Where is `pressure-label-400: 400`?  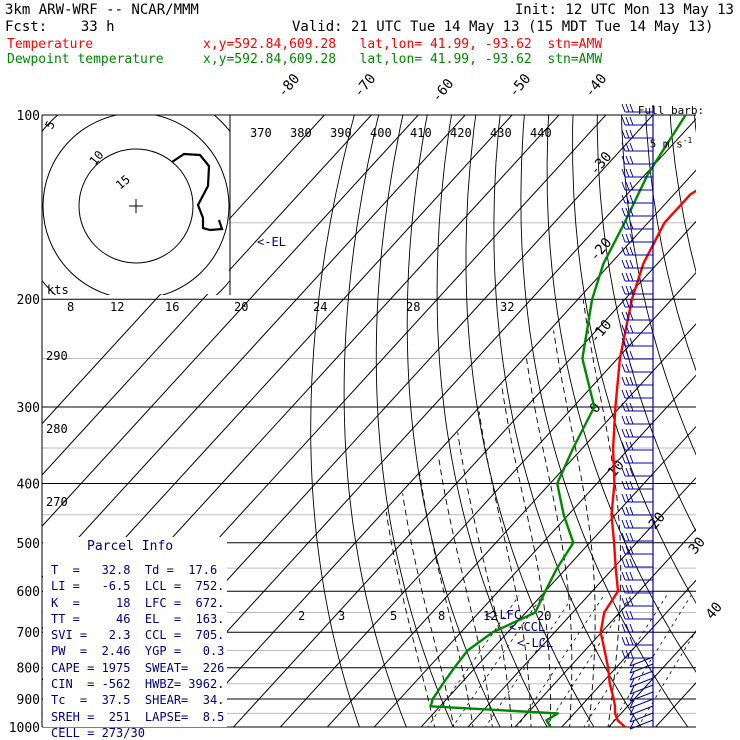 pressure-label-400: 400 is located at coordinates (28, 484).